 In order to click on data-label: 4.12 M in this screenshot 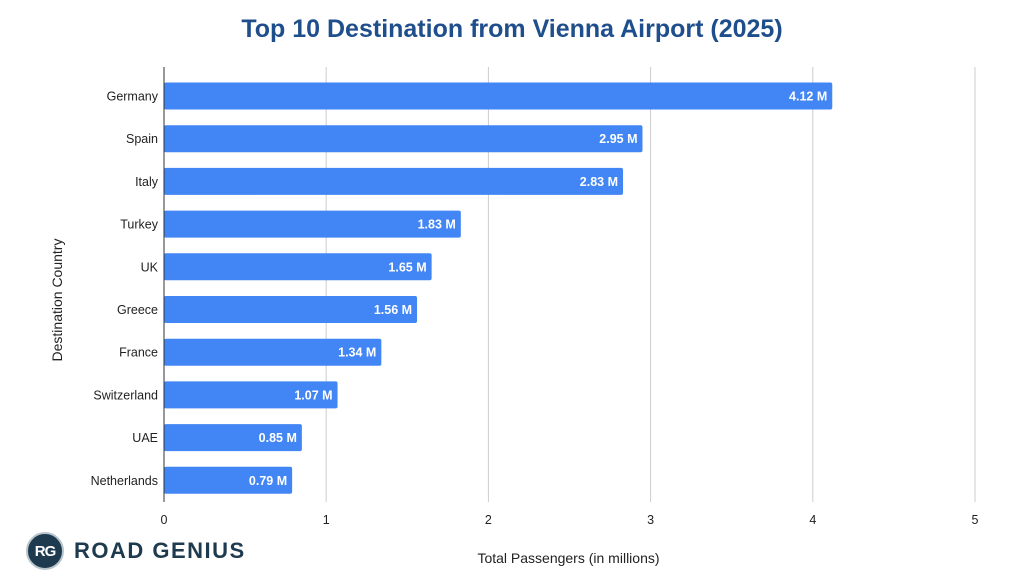, I will do `click(808, 97)`.